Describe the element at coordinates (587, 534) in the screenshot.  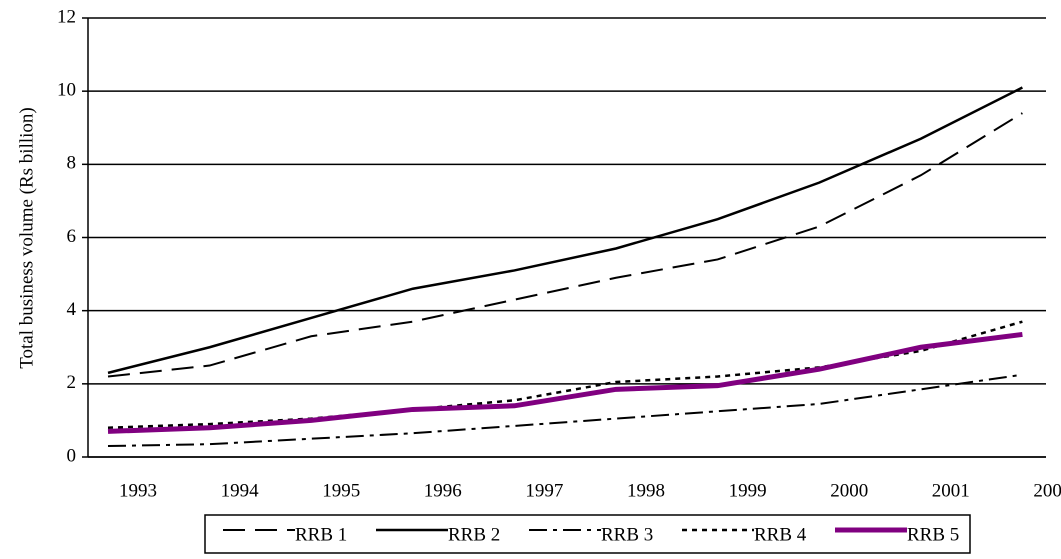
I see `legend-box` at that location.